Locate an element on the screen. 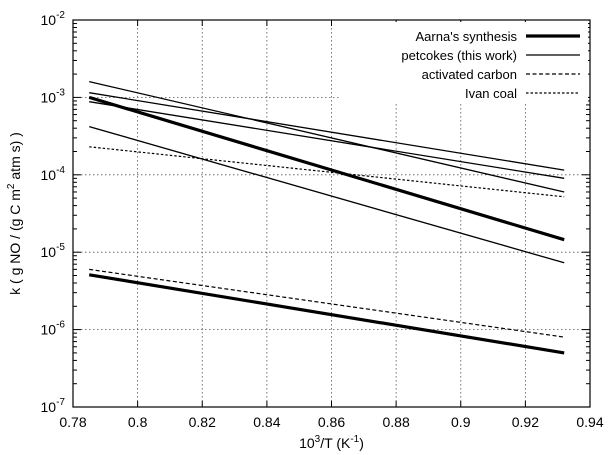  y-tick-label: 10⁻⁶ is located at coordinates (53, 329).